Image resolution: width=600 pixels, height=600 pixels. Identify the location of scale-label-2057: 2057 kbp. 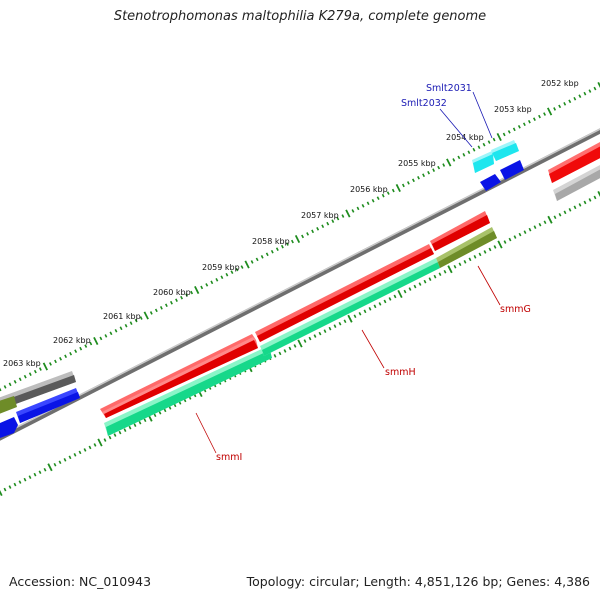
(320, 215).